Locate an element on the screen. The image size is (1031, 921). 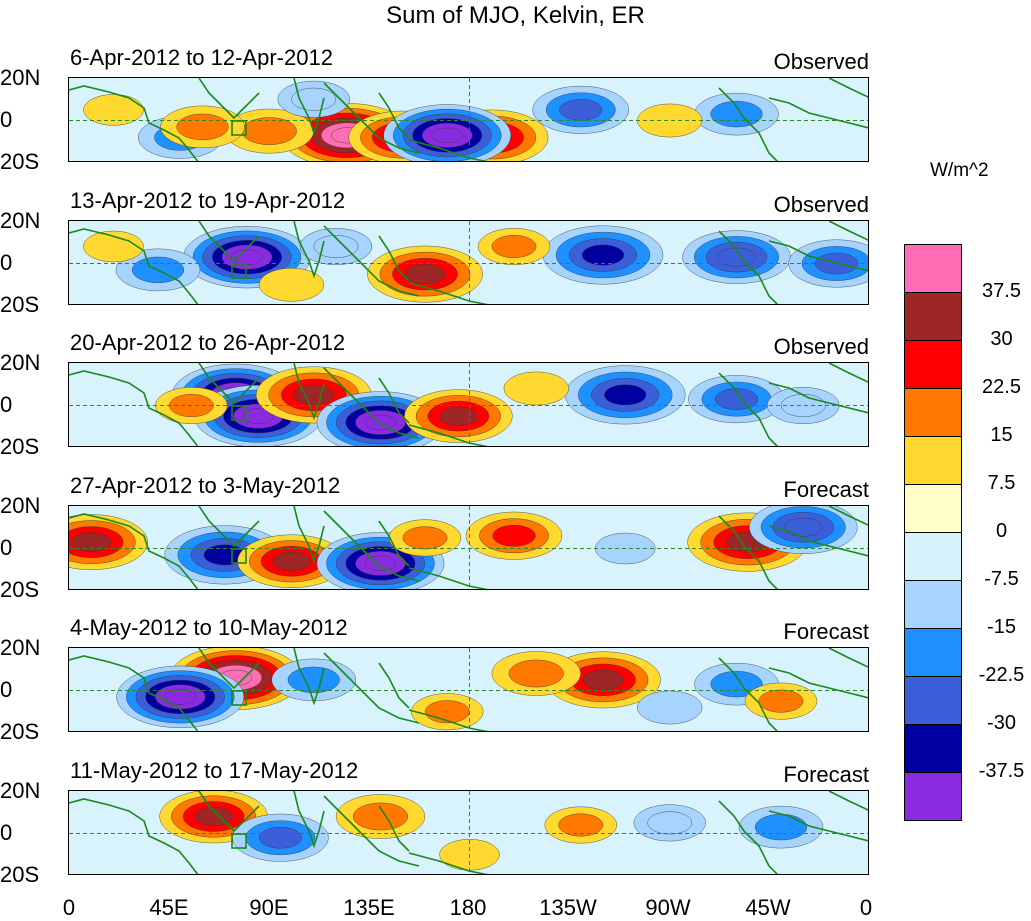
panel-date-range: 20-Apr-2012 to 26-Apr-2012 is located at coordinates (208, 342).